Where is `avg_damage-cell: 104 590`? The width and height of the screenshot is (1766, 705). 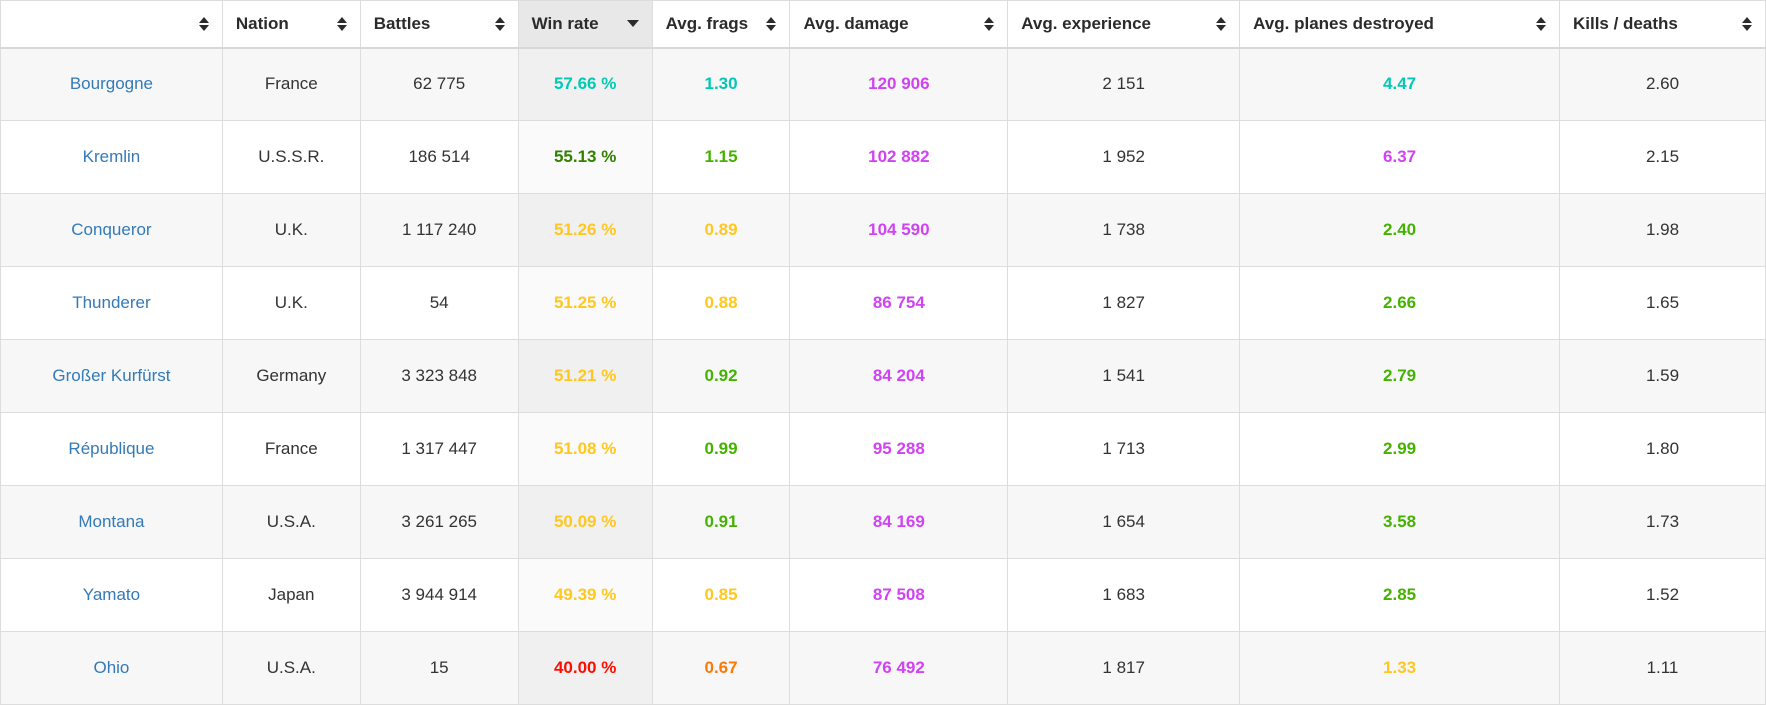
avg_damage-cell: 104 590 is located at coordinates (899, 230).